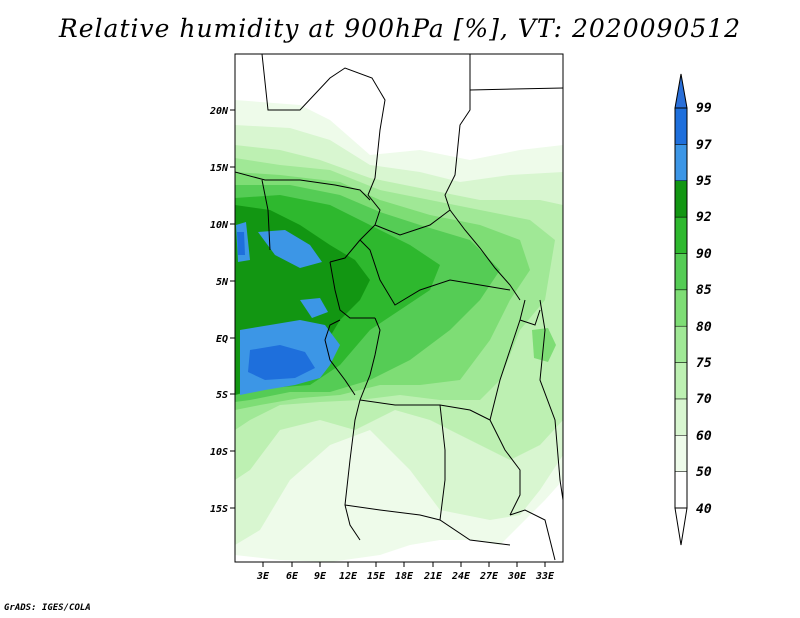 The image size is (800, 618). What do you see at coordinates (433, 576) in the screenshot?
I see `lon-tick-label: 21E` at bounding box center [433, 576].